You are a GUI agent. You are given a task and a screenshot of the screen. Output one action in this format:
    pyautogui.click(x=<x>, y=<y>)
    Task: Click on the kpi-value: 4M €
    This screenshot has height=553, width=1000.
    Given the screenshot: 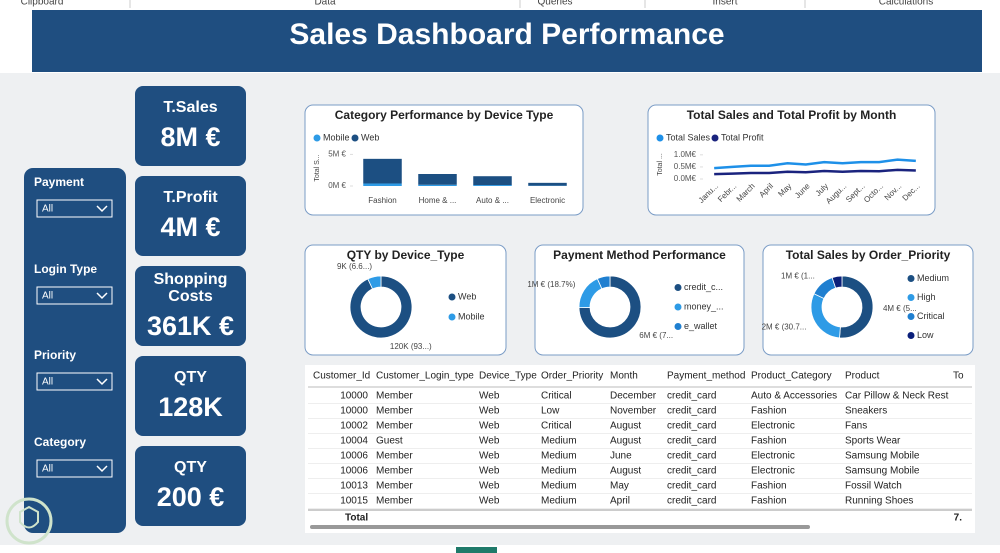 What is the action you would take?
    pyautogui.click(x=190, y=227)
    